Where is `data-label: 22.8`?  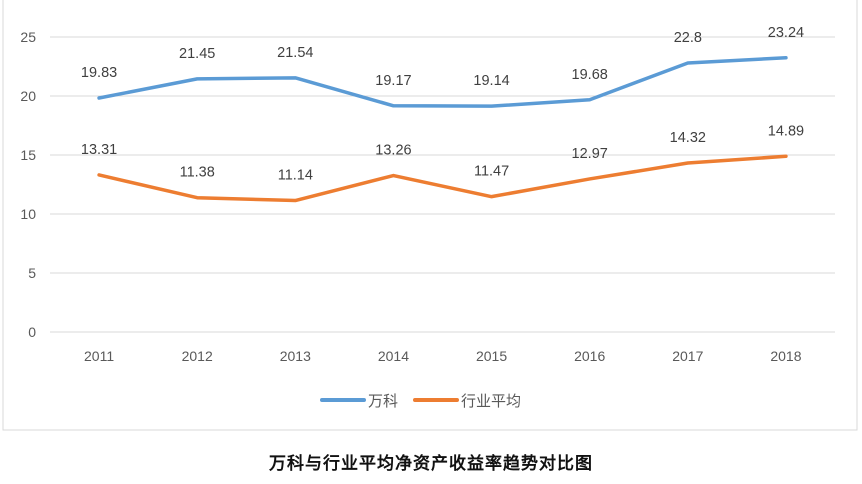 data-label: 22.8 is located at coordinates (688, 38).